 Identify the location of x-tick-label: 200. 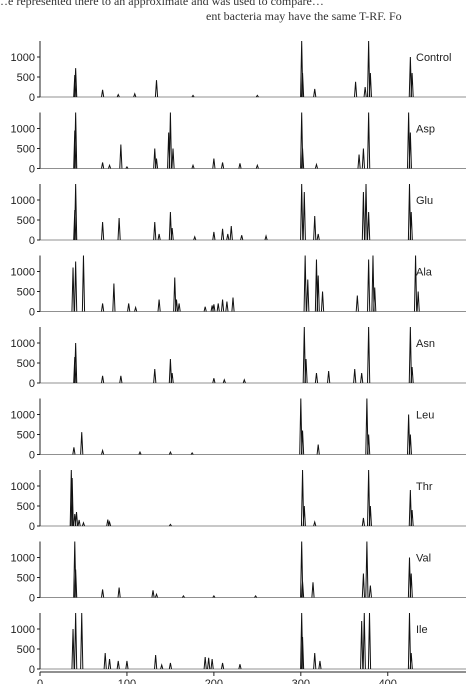
(214, 681).